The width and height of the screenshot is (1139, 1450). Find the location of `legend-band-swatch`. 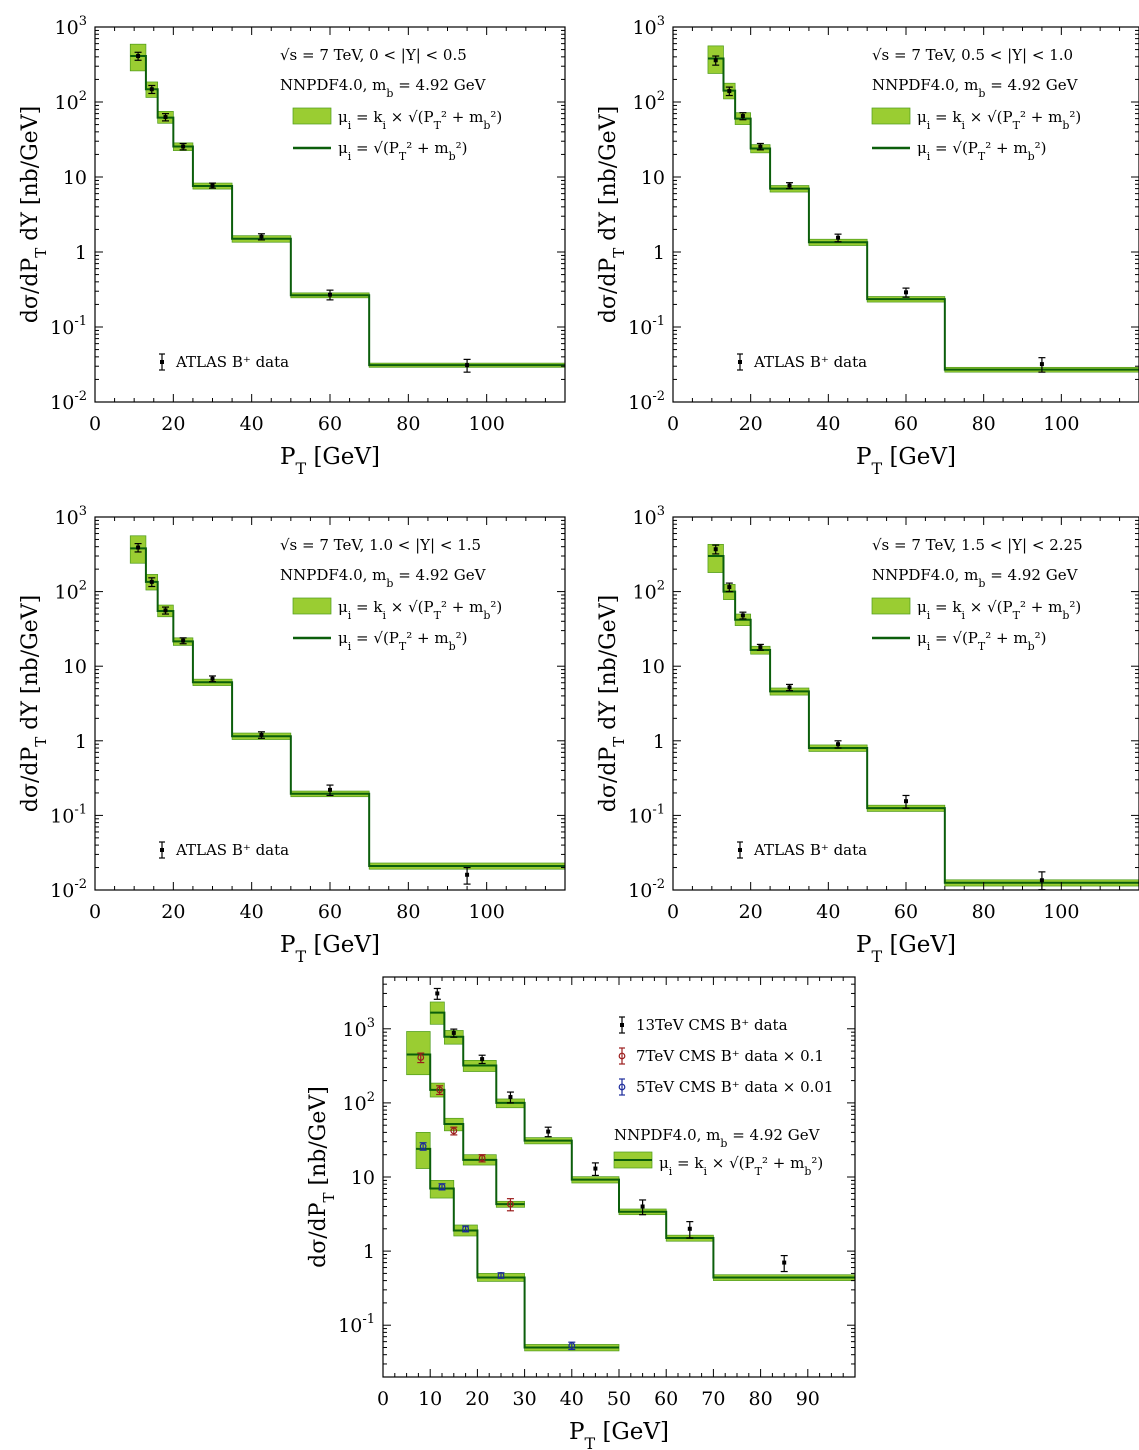

legend-band-swatch is located at coordinates (312, 116).